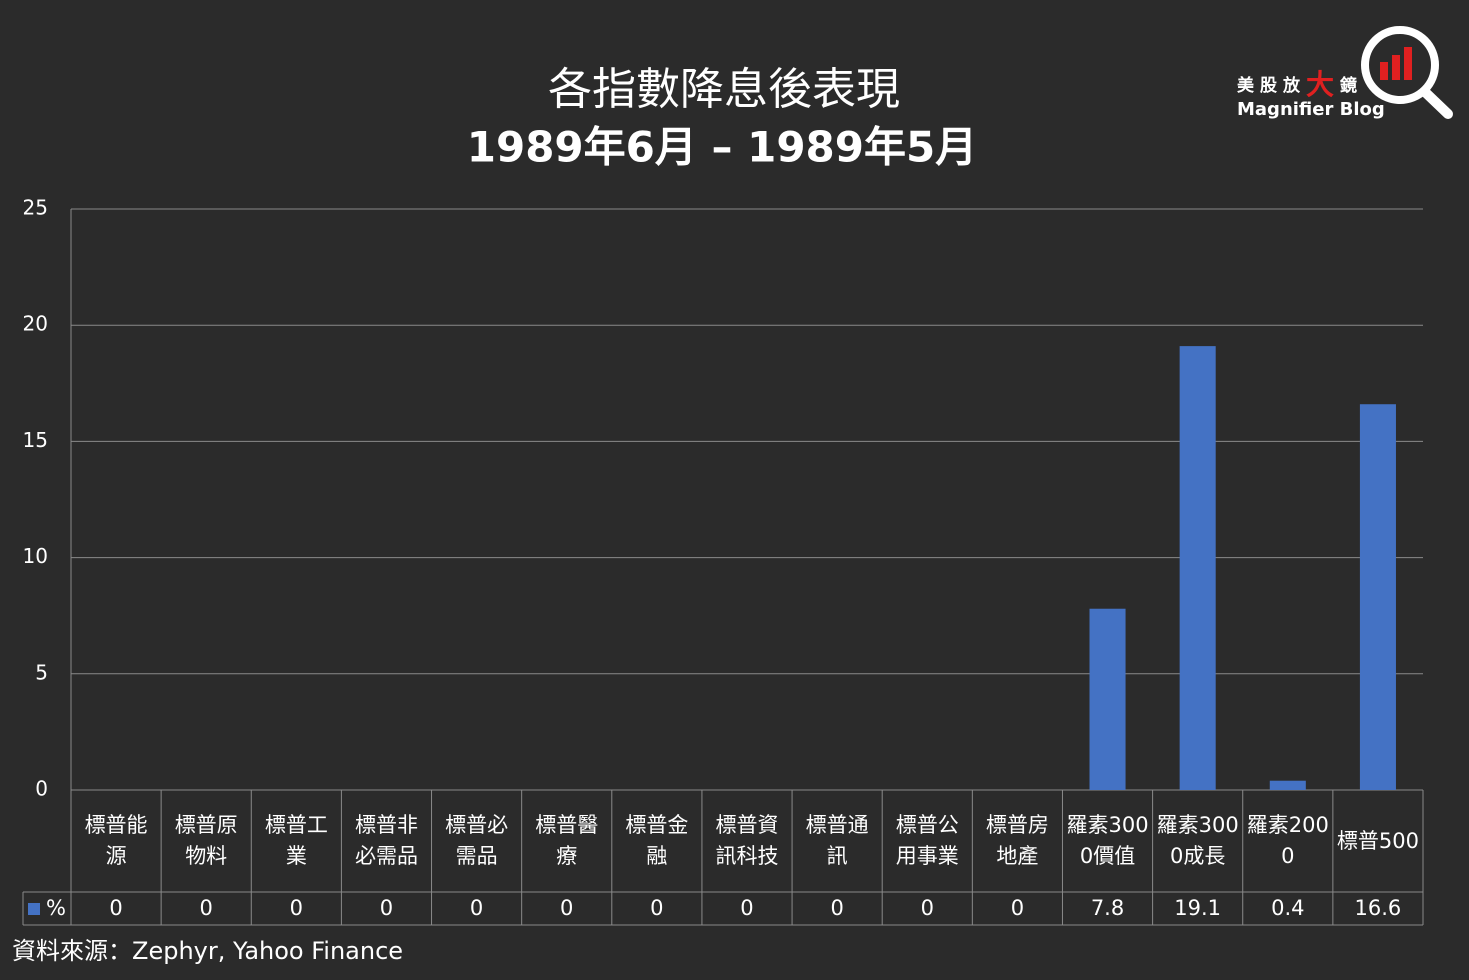 This screenshot has height=980, width=1469. What do you see at coordinates (837, 840) in the screenshot?
I see `x-tick-label: 標普通訊` at bounding box center [837, 840].